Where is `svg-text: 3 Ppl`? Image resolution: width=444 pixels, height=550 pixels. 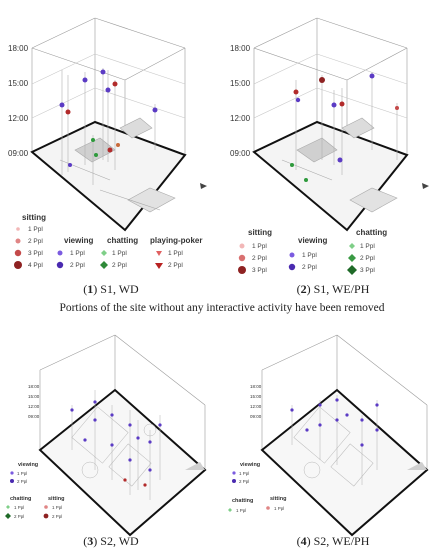 svg-text: 3 Ppl is located at coordinates (259, 270).